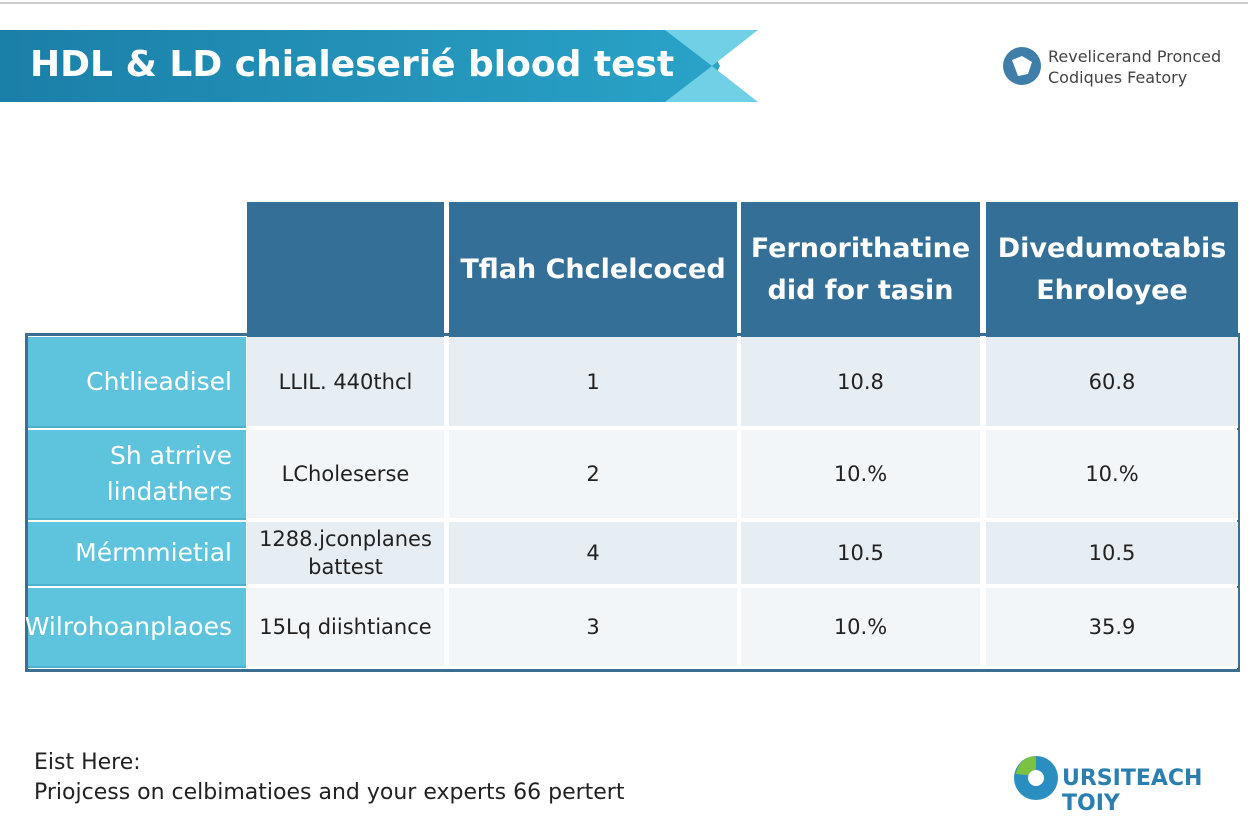 The height and width of the screenshot is (832, 1248). Describe the element at coordinates (593, 554) in the screenshot. I see `table-cell: 4` at that location.